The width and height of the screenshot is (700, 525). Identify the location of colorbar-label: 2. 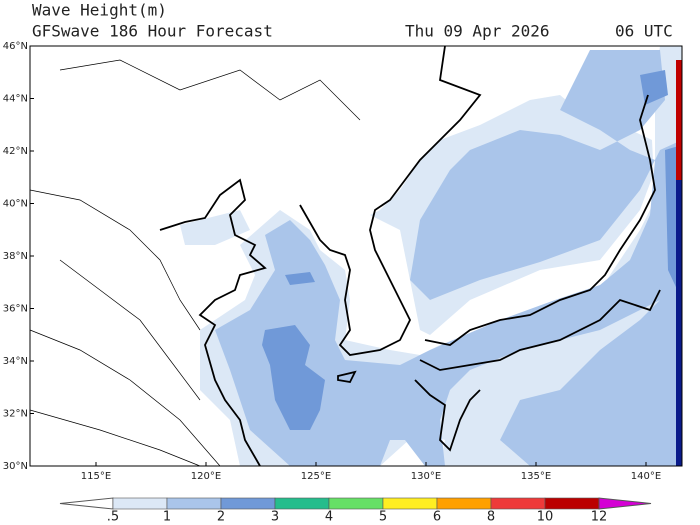
(221, 517).